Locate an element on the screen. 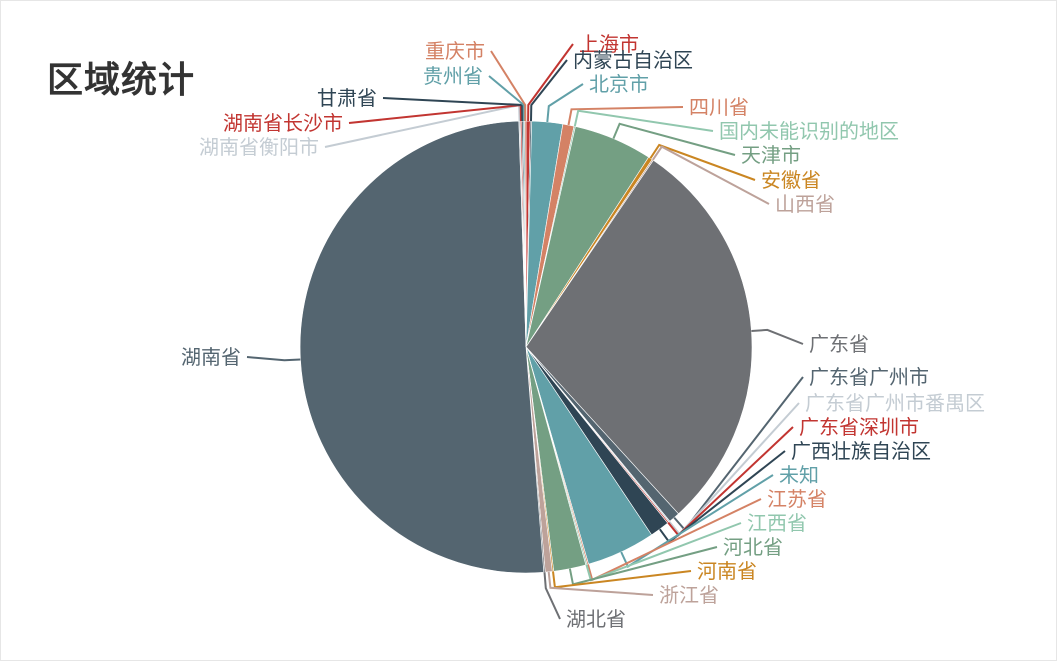 The image size is (1057, 661). slice-label-slice-6: 安徽省 is located at coordinates (791, 180).